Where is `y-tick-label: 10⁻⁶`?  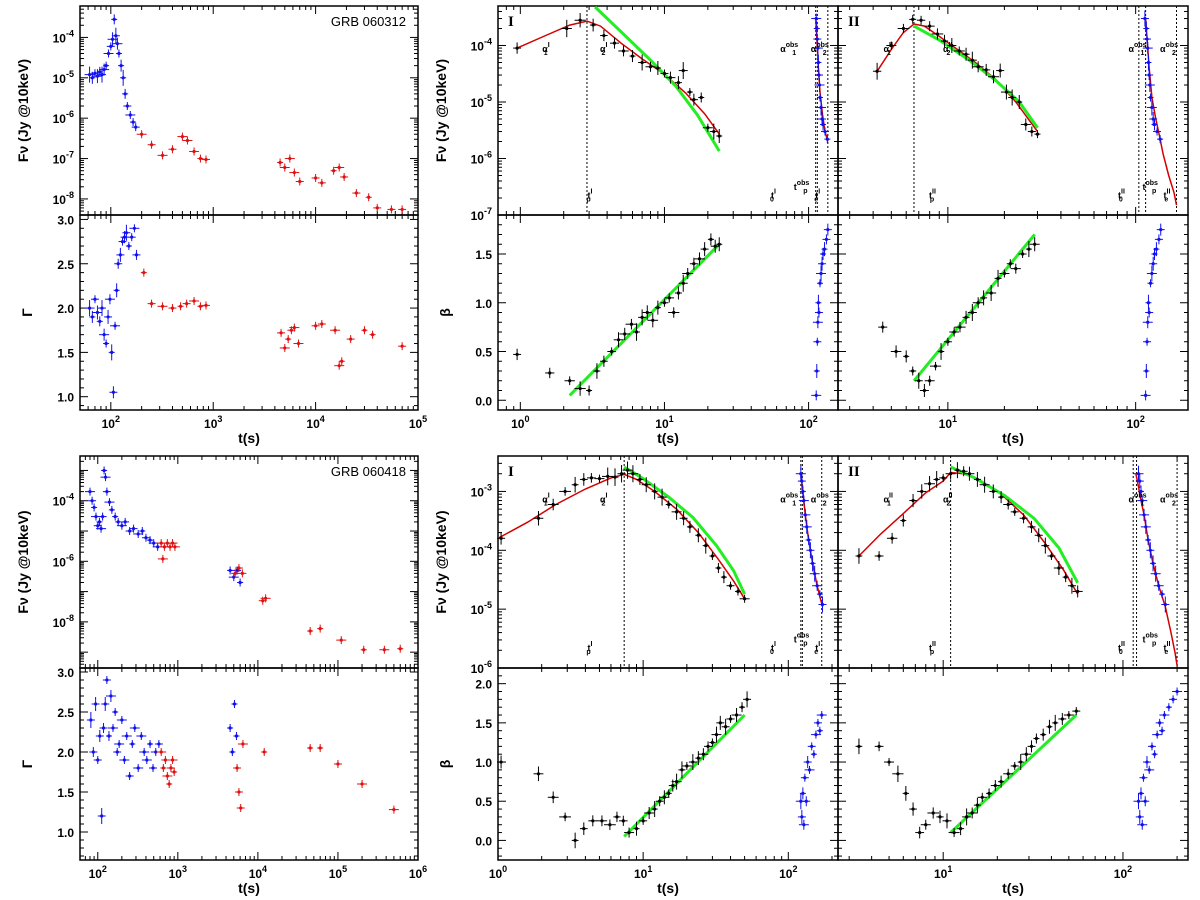 y-tick-label: 10⁻⁶ is located at coordinates (481, 667).